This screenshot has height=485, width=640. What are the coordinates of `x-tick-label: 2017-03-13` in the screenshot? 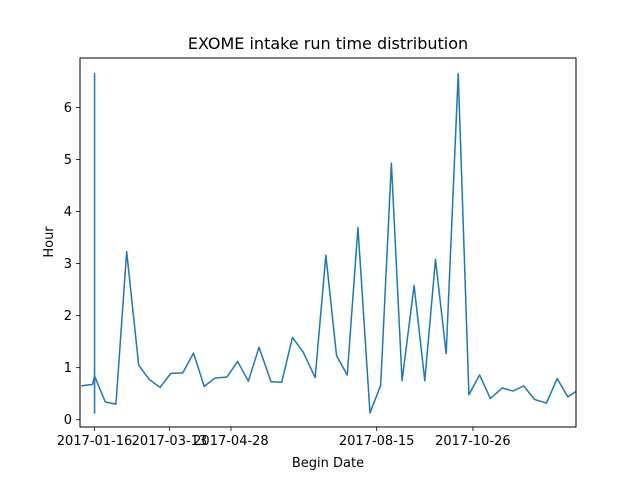 It's located at (170, 441).